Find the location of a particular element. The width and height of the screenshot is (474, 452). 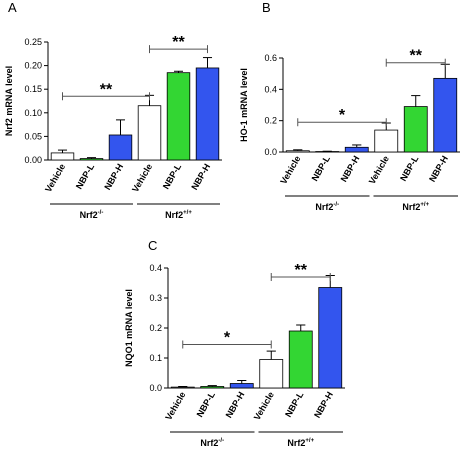

y-tick-label: 0.15 is located at coordinates (33, 89).